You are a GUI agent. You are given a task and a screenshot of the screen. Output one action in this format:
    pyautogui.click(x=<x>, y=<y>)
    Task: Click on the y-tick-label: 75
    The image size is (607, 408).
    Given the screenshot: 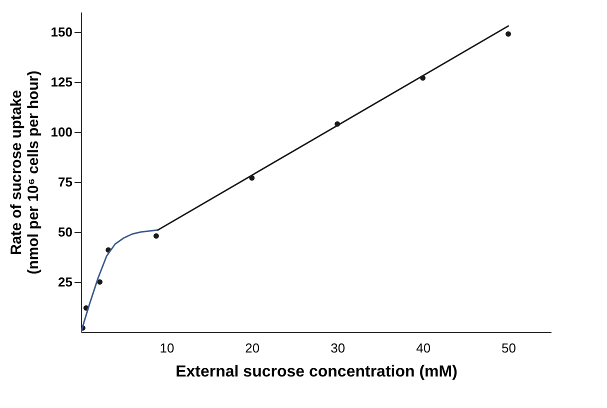 What is the action you would take?
    pyautogui.click(x=65, y=182)
    